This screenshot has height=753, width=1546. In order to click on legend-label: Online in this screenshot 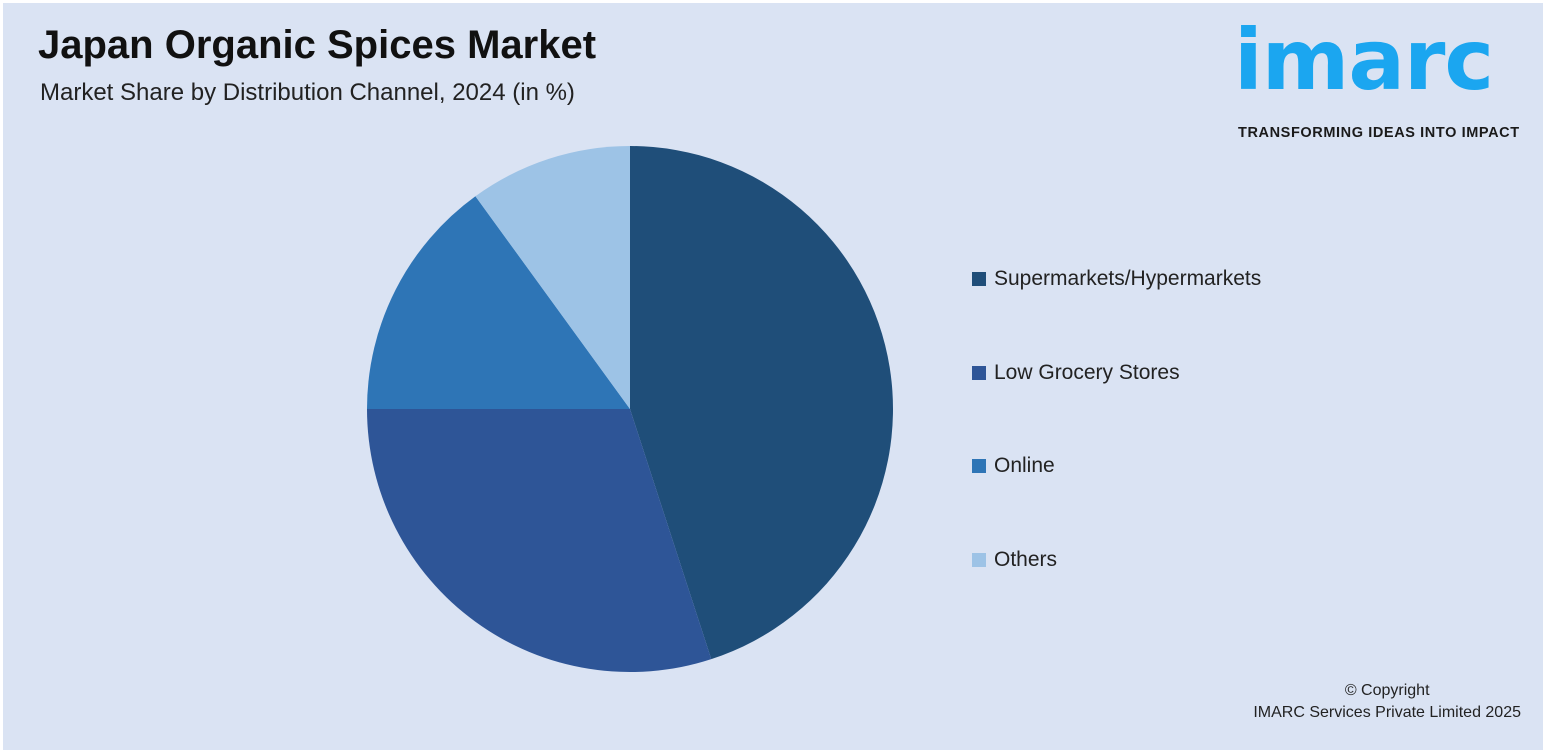, I will do `click(1024, 465)`.